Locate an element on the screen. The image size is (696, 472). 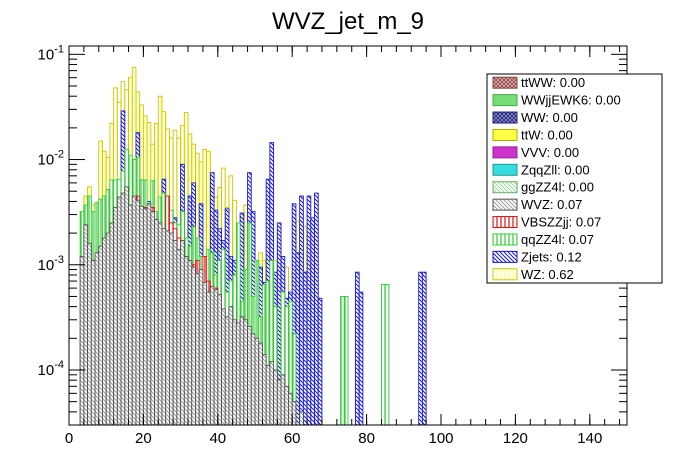
x-tick-label: 40 is located at coordinates (217, 438).